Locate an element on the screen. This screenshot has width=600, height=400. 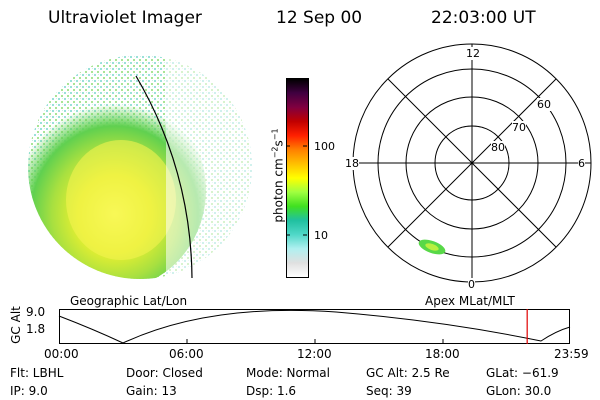
info-dsp: Dsp: 1.6 is located at coordinates (271, 391).